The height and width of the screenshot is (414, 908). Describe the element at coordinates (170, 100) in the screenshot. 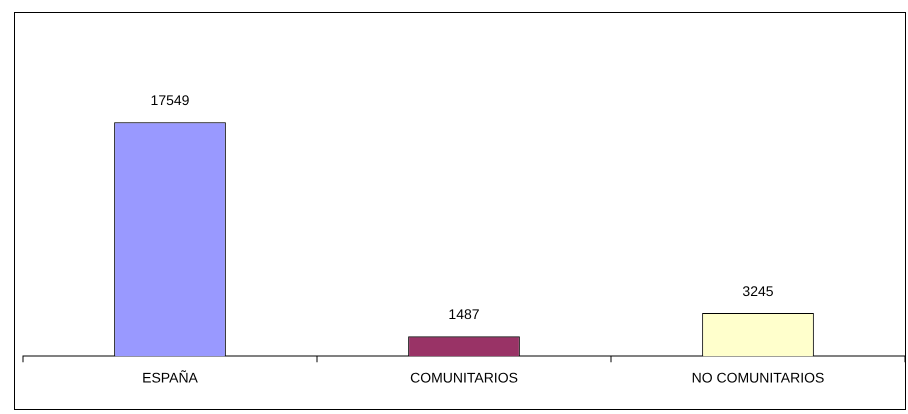

I see `data-label: 17549` at that location.